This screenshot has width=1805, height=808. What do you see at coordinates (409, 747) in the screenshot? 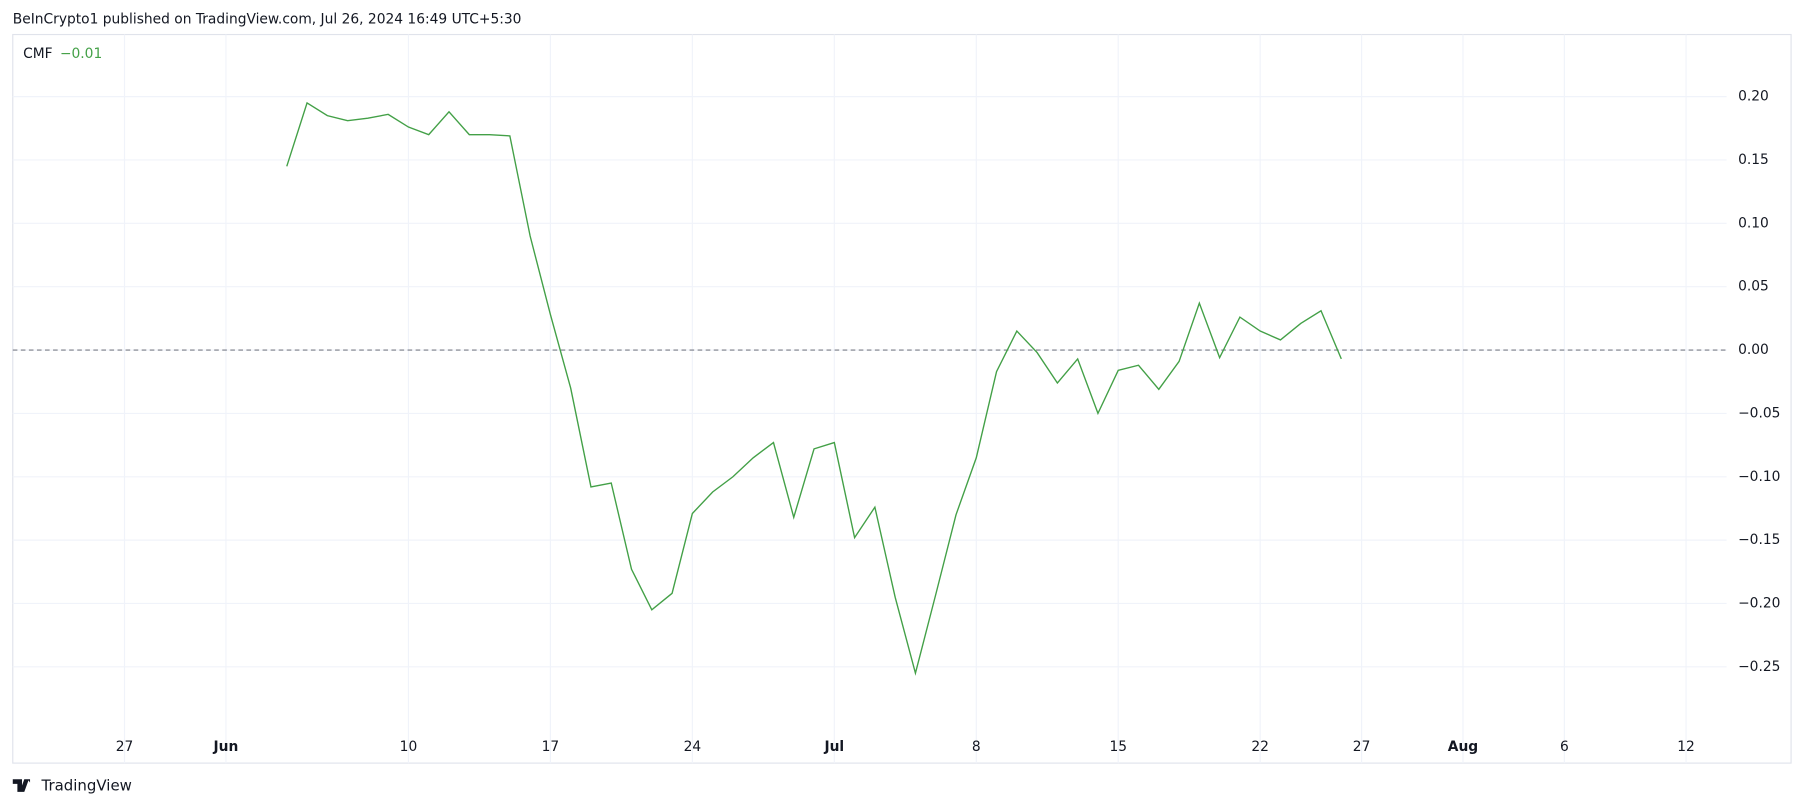
I see `x-tick-label: 10` at bounding box center [409, 747].